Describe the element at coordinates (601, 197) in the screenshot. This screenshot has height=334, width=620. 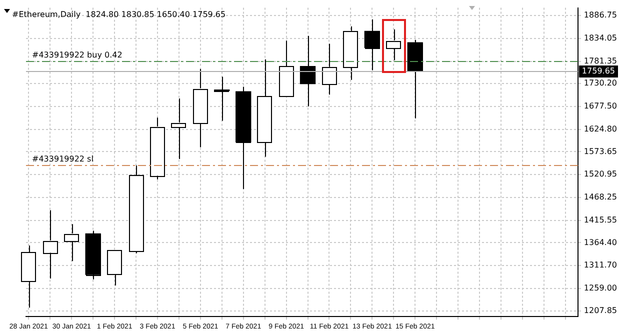
I see `y-tick-label: 1468.25` at that location.